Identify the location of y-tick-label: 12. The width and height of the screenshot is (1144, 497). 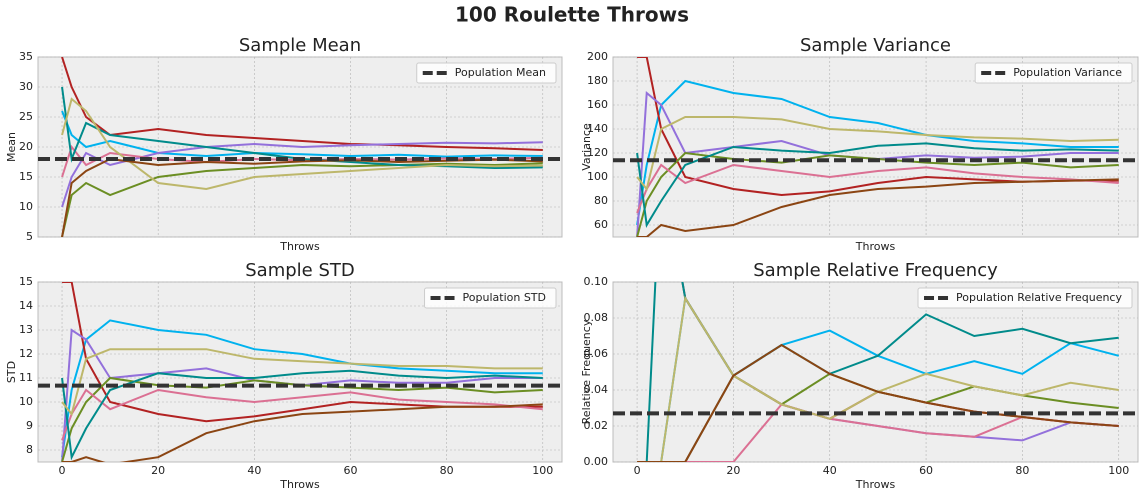
(26, 353).